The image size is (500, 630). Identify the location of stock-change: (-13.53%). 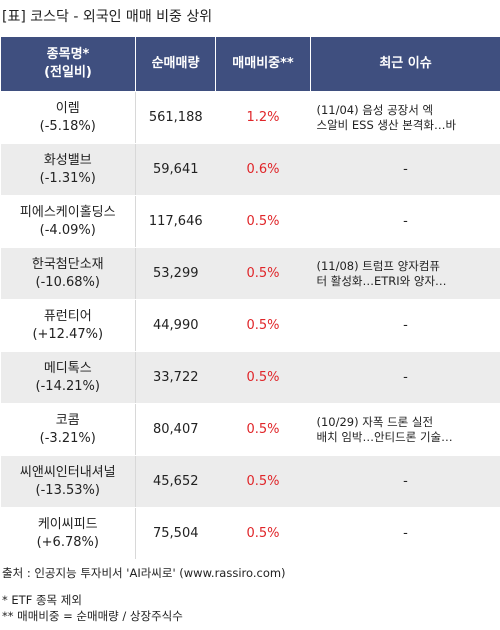
(67, 490).